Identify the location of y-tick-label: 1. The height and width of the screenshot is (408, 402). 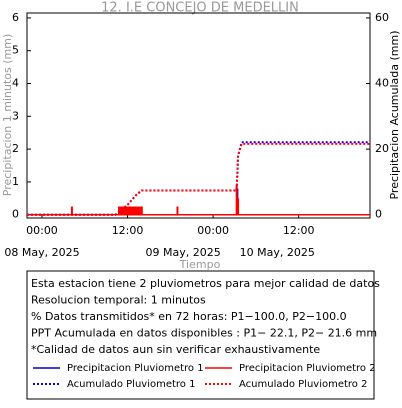
(15, 181).